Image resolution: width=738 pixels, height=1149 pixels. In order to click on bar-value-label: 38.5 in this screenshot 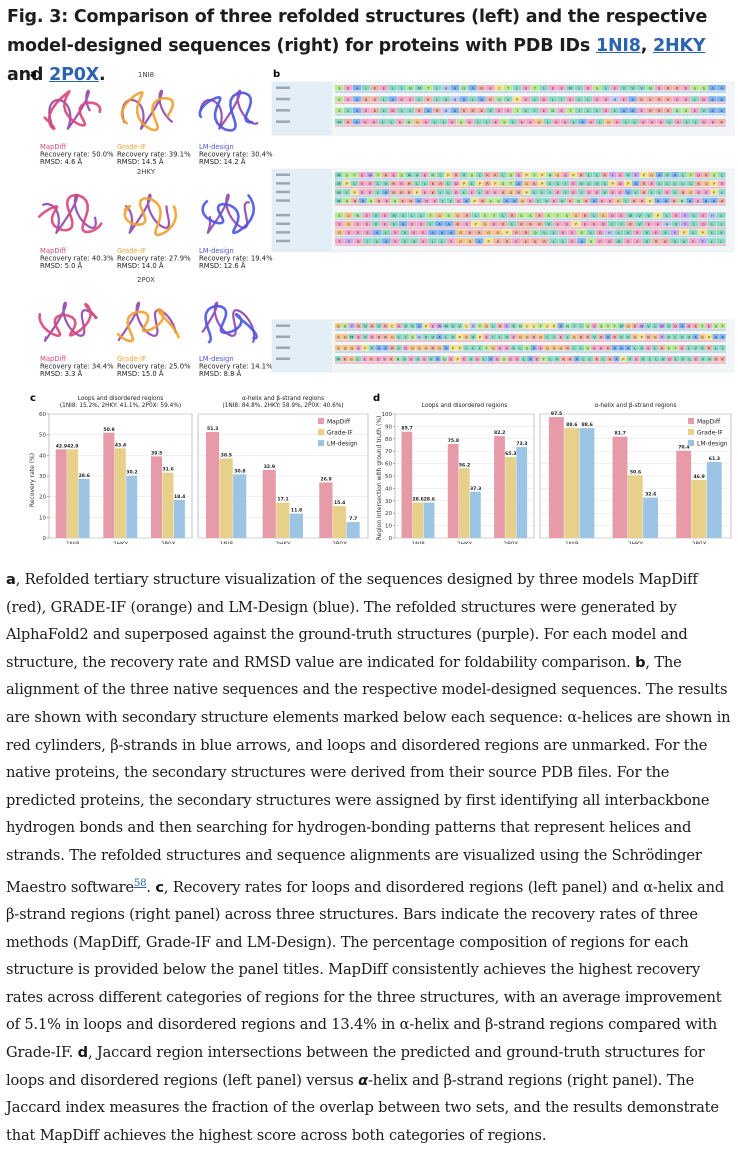, I will do `click(226, 455)`.